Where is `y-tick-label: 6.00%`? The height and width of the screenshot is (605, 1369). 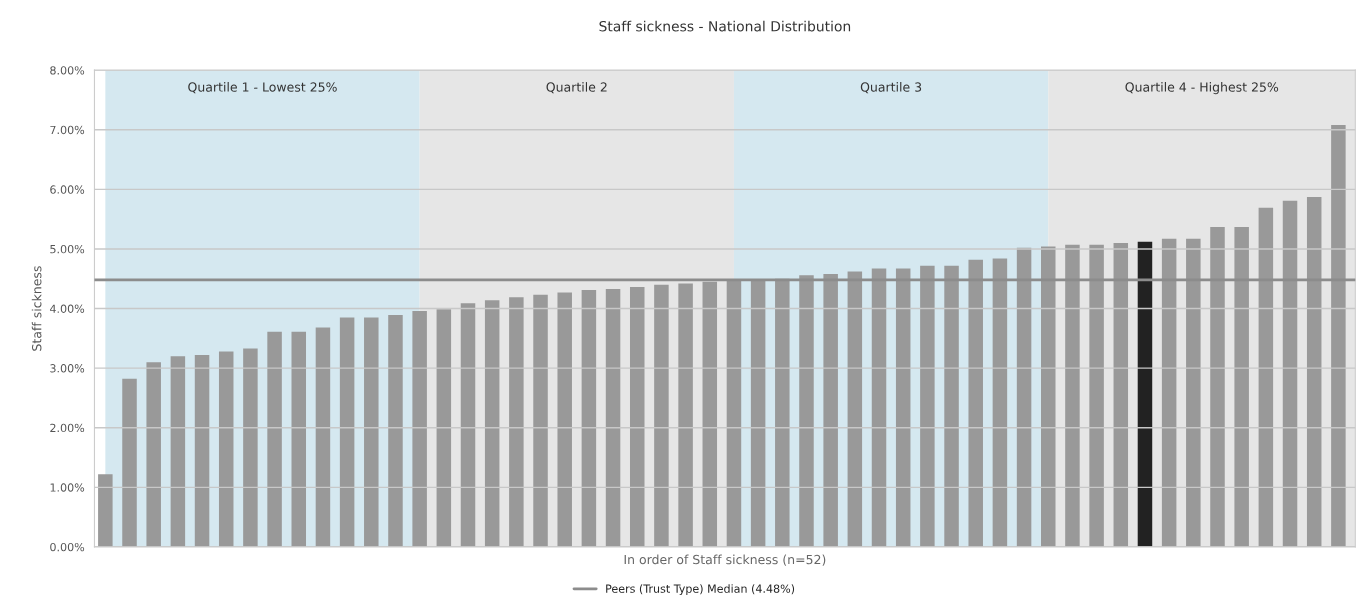 y-tick-label: 6.00% is located at coordinates (67, 189).